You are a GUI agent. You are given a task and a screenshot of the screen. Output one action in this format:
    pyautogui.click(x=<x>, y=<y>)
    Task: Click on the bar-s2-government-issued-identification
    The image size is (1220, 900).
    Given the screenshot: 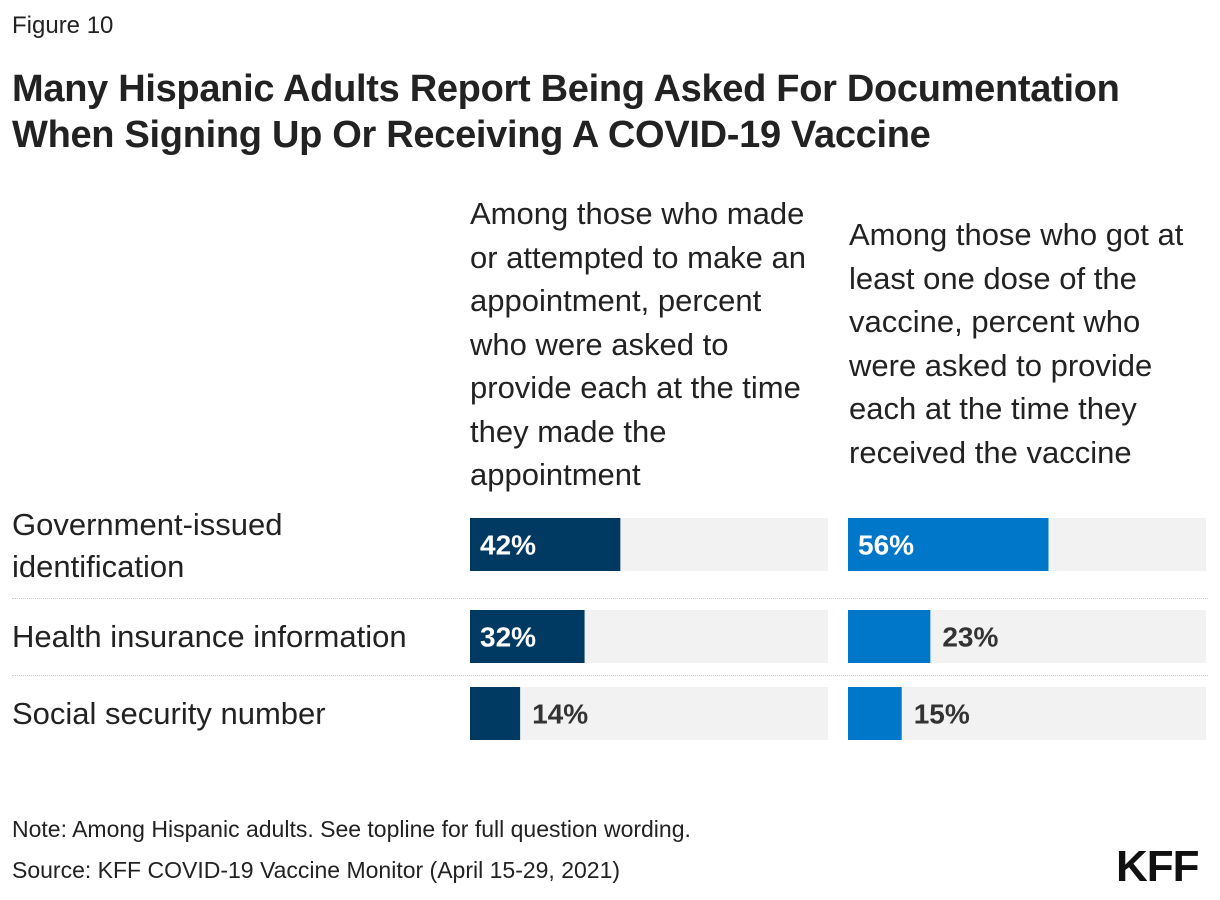 What is the action you would take?
    pyautogui.click(x=948, y=544)
    